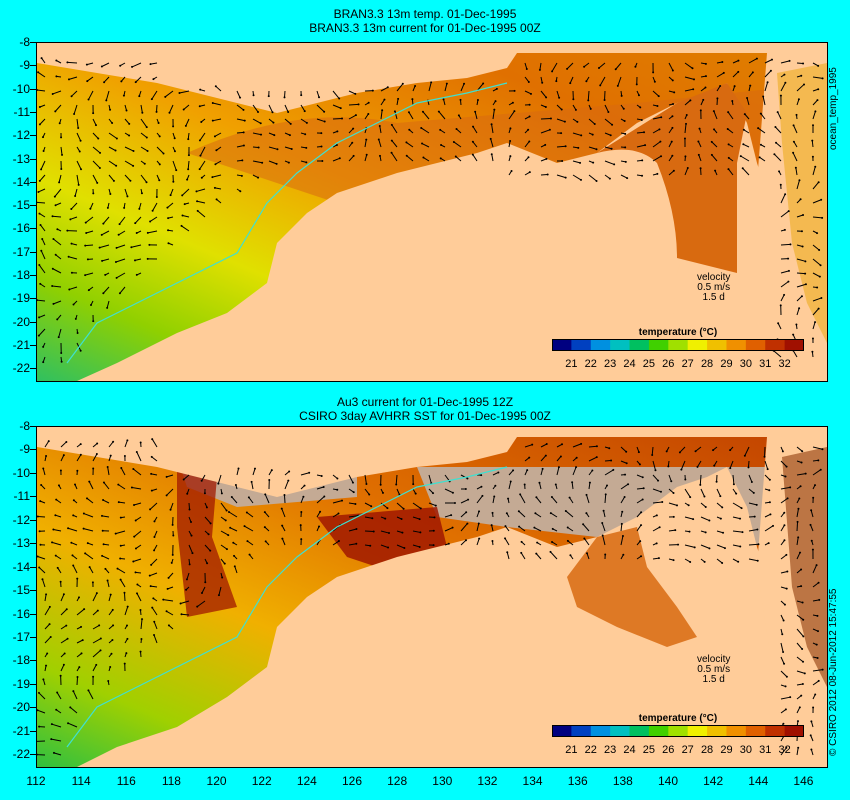  Describe the element at coordinates (487, 781) in the screenshot. I see `lon-label: 132` at that location.